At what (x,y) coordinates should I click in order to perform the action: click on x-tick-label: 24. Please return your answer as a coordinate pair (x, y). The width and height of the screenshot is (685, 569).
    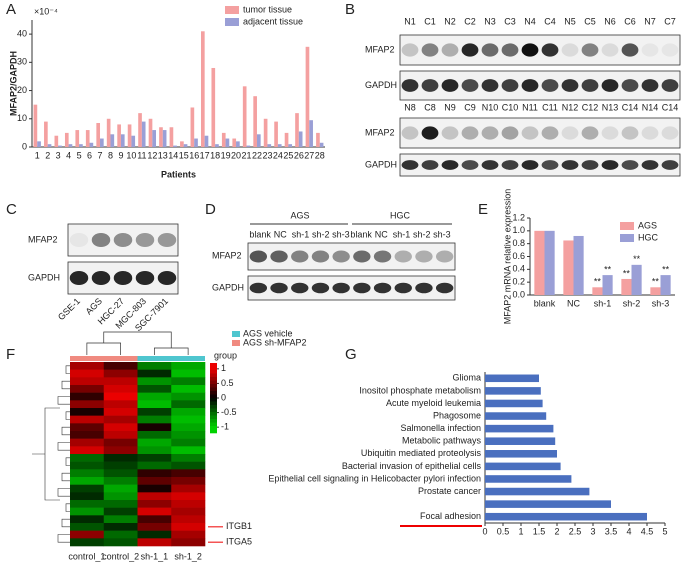
    Looking at the image, I should click on (278, 155).